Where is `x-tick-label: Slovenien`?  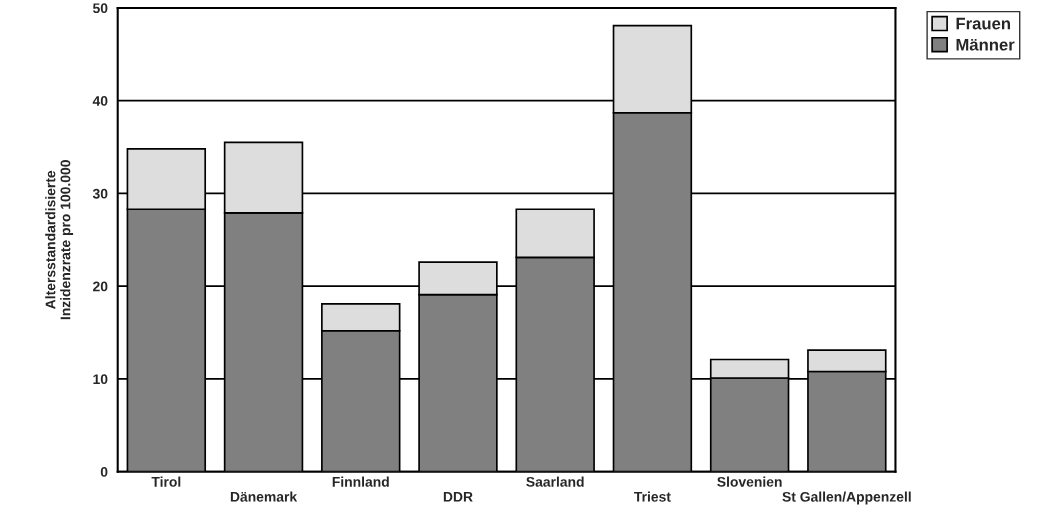
x-tick-label: Slovenien is located at coordinates (749, 481).